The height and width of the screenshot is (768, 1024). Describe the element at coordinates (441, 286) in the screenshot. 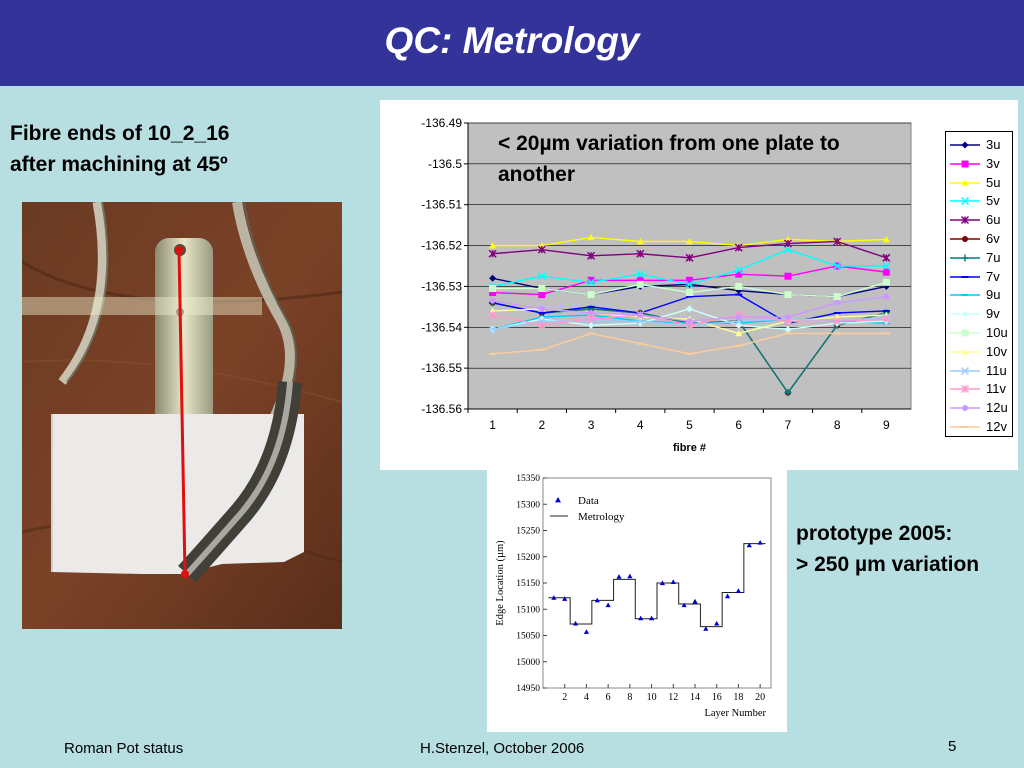

I see `y-tick-label: -136.53` at that location.